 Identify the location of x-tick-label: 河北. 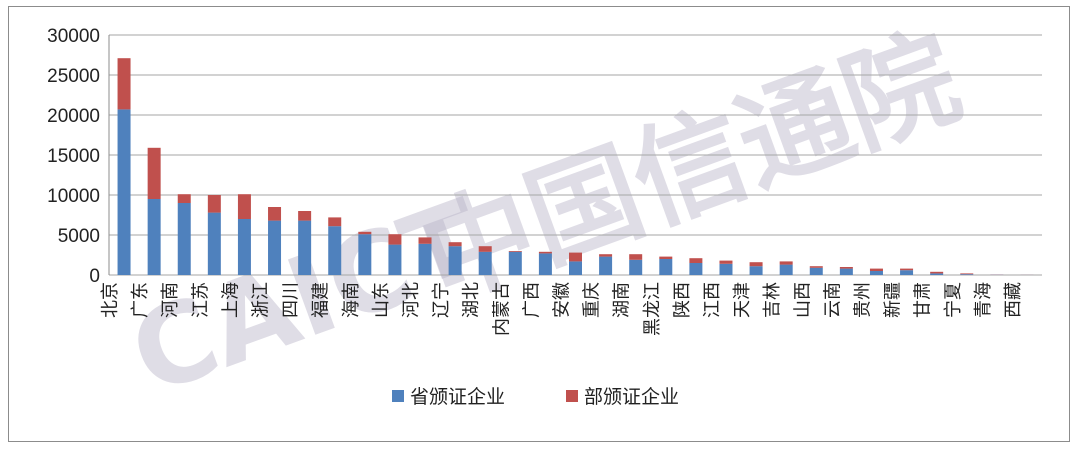
(411, 300).